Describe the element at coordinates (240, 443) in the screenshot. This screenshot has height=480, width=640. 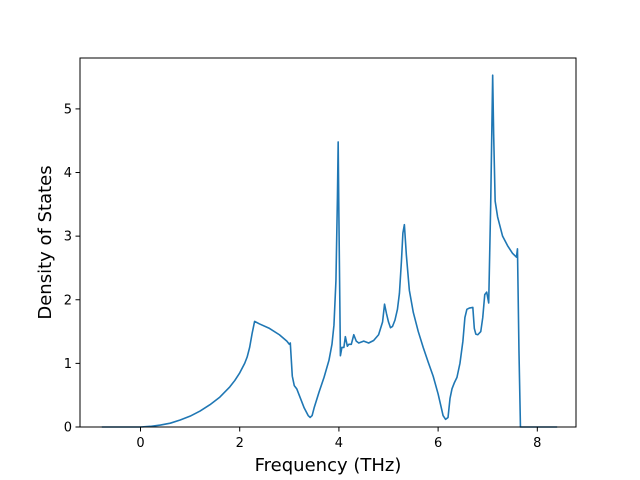
I see `x-tick-label: 2` at that location.